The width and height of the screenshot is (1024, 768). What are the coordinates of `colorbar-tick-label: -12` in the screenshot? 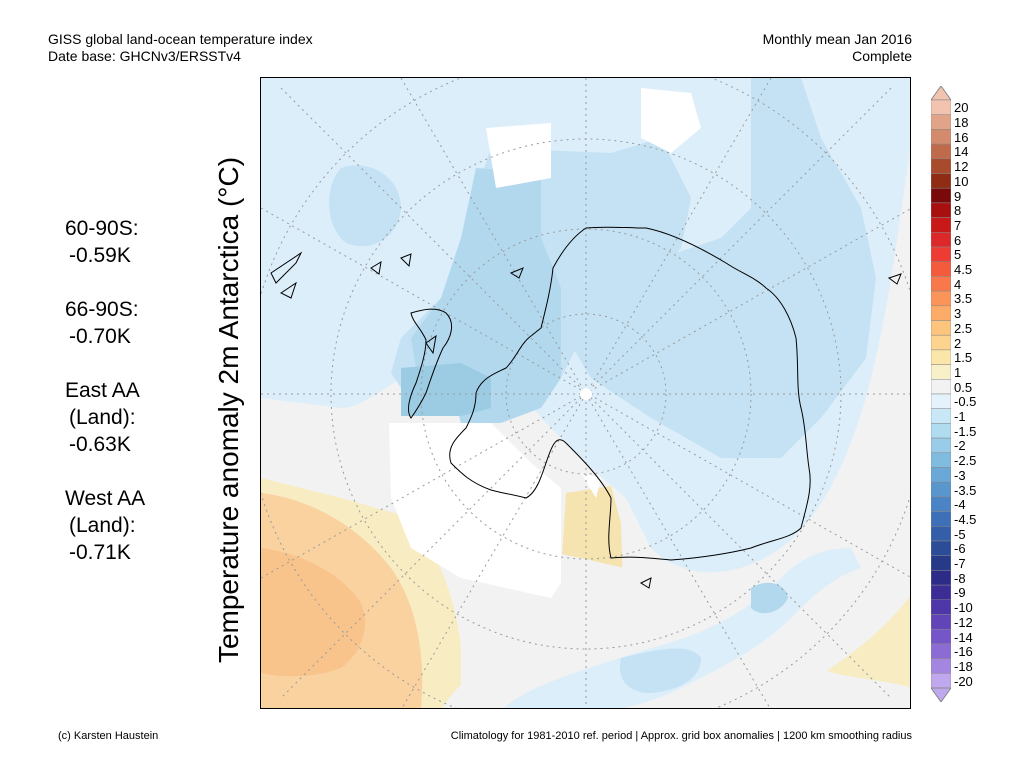 It's located at (963, 622).